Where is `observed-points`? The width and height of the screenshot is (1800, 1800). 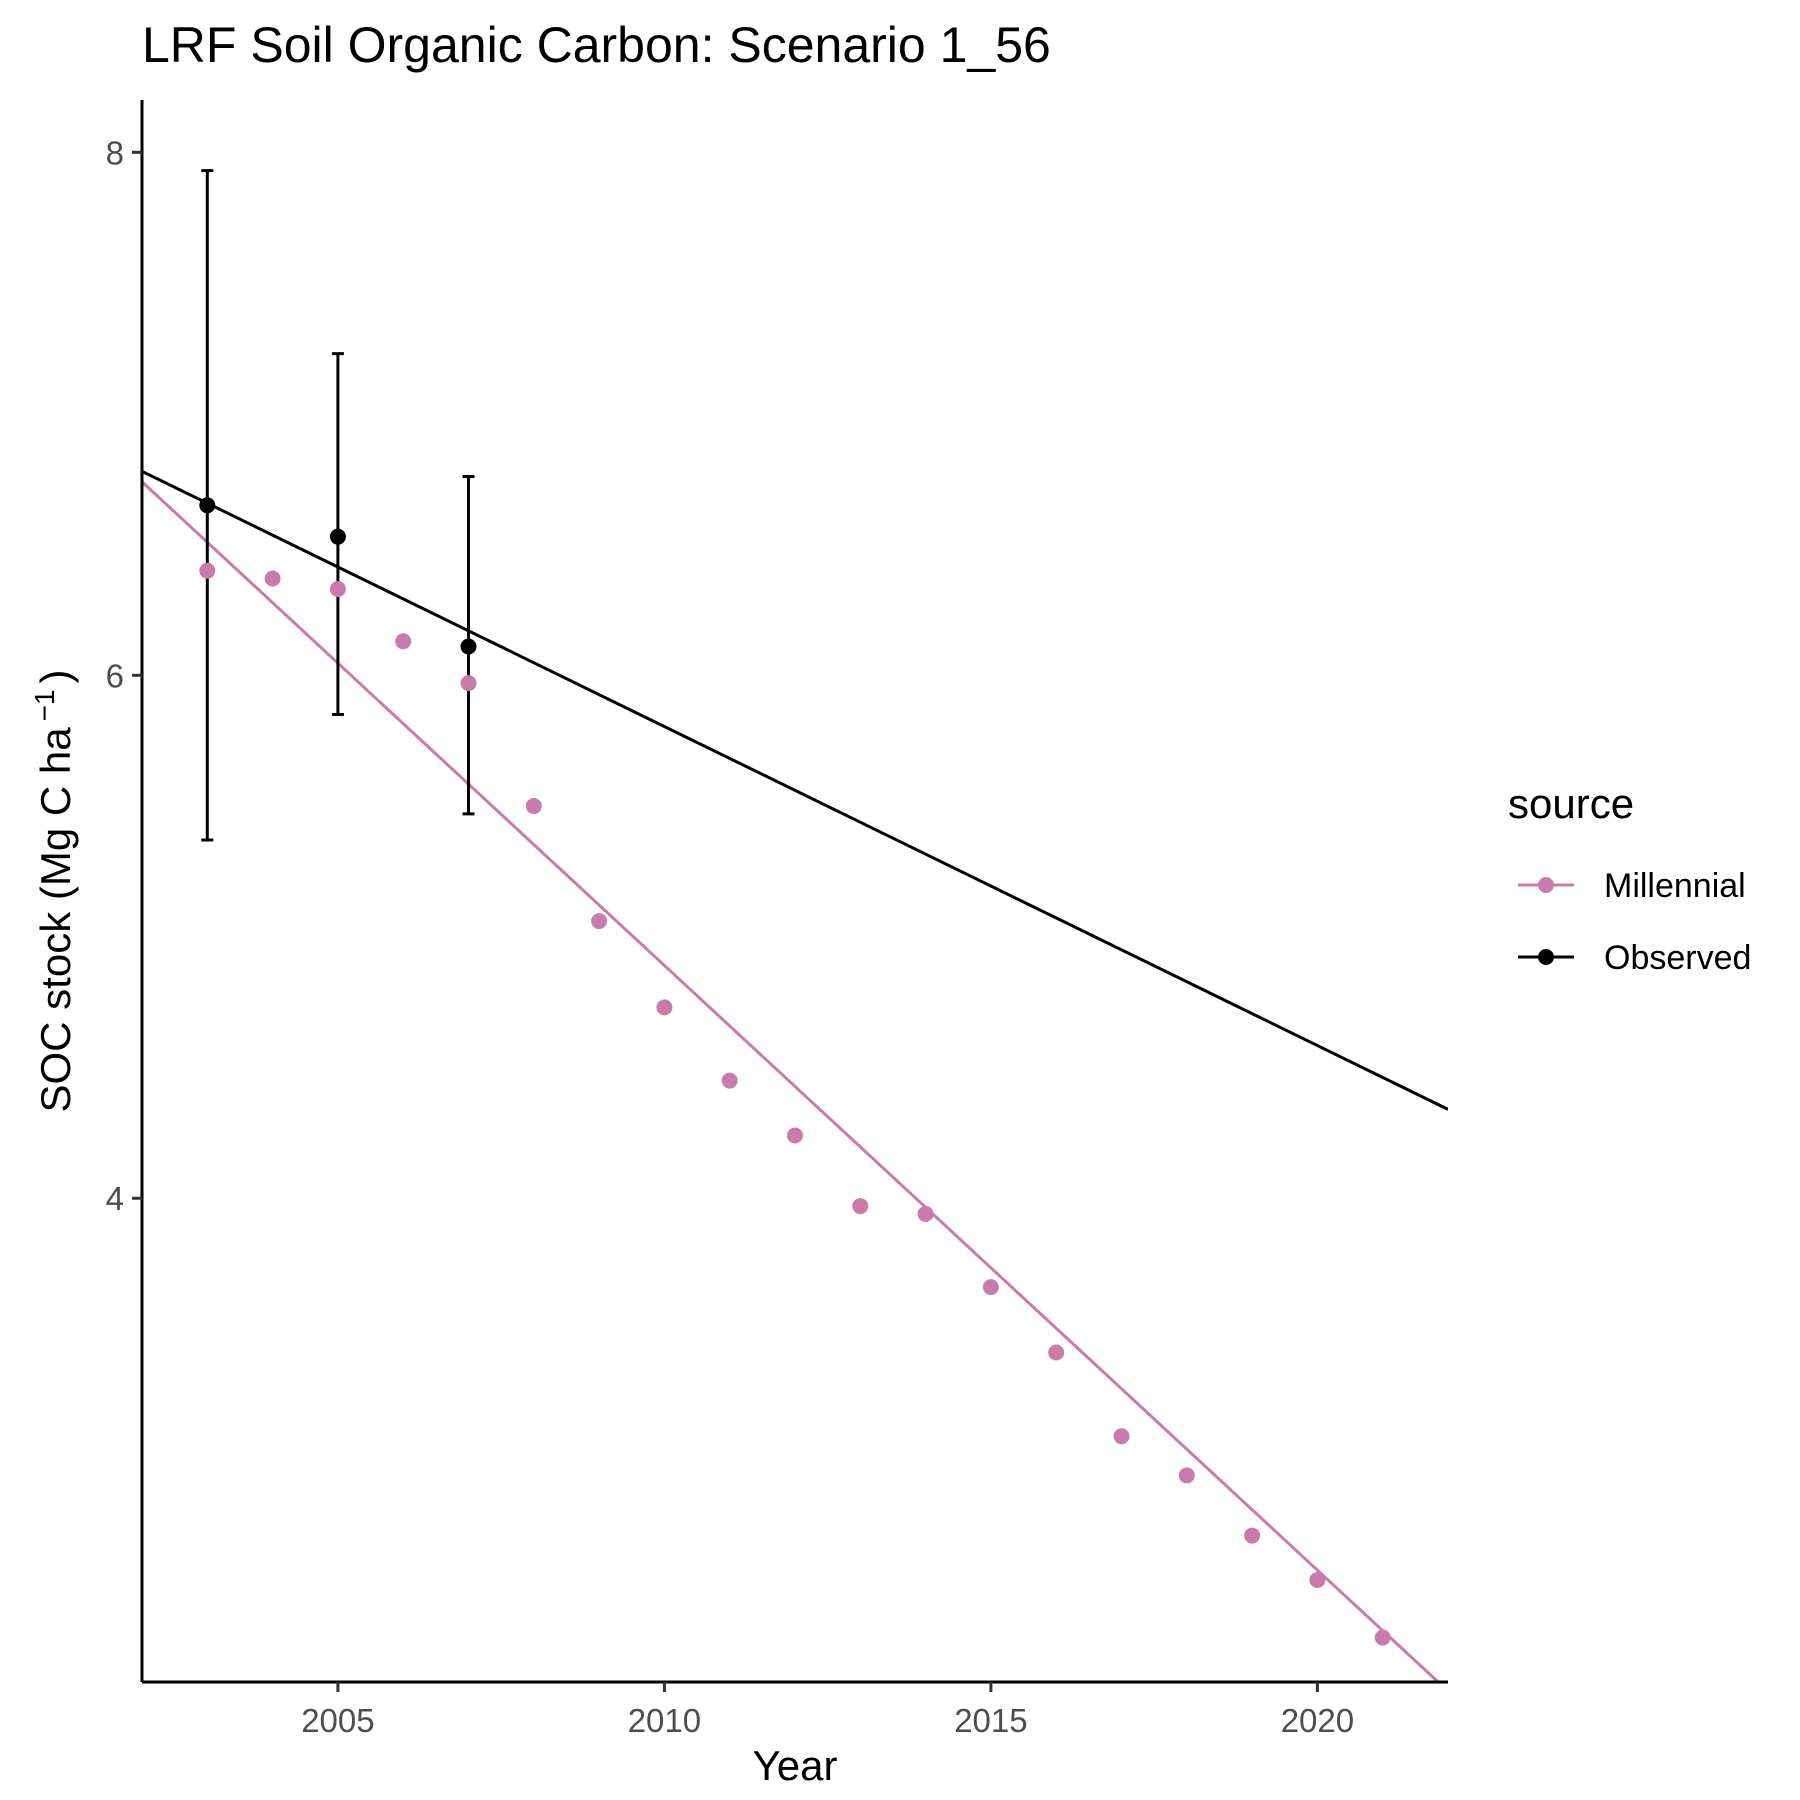 observed-points is located at coordinates (338, 576).